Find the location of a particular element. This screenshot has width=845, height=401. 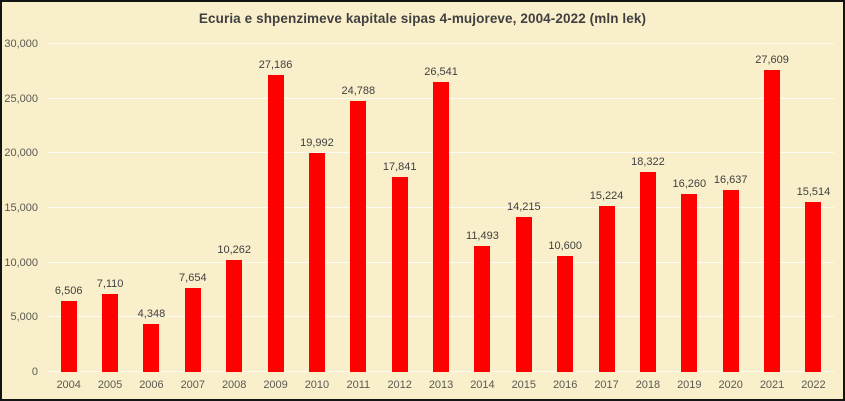

bar-value-label: 19,992 is located at coordinates (317, 143).